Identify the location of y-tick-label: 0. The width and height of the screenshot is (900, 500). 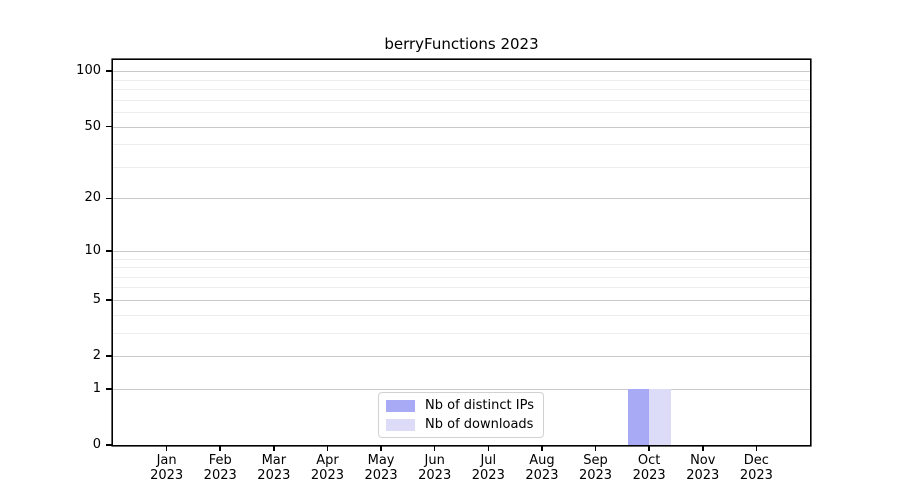
(96, 444).